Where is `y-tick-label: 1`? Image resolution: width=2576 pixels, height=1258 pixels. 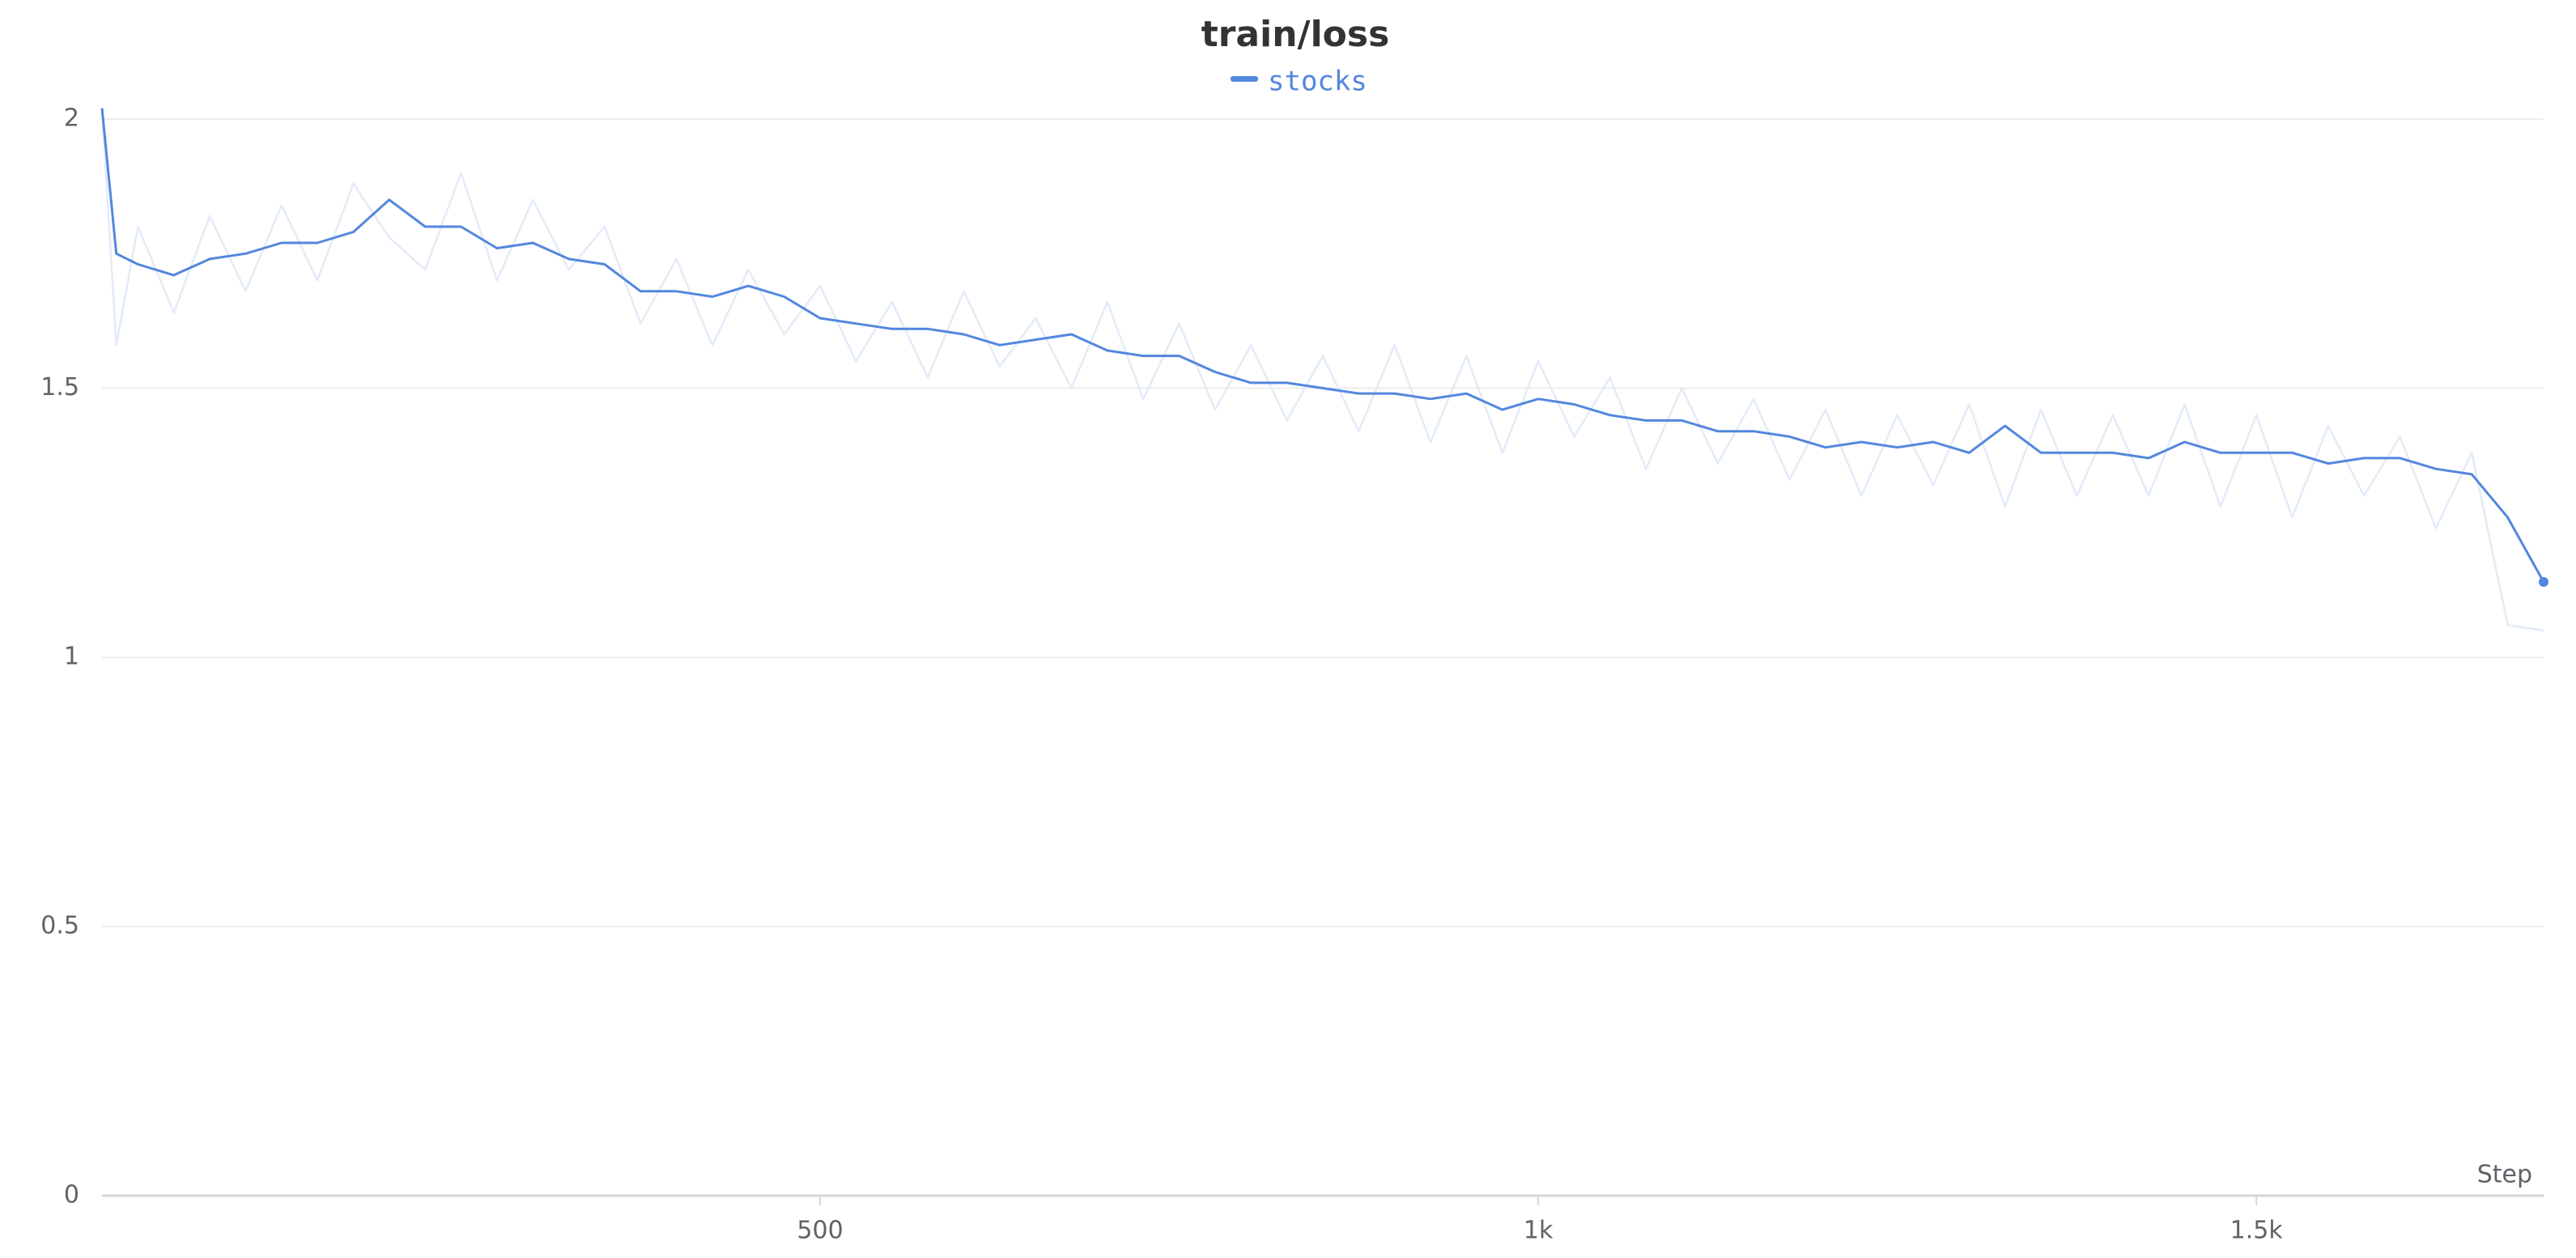
y-tick-label: 1 is located at coordinates (72, 657).